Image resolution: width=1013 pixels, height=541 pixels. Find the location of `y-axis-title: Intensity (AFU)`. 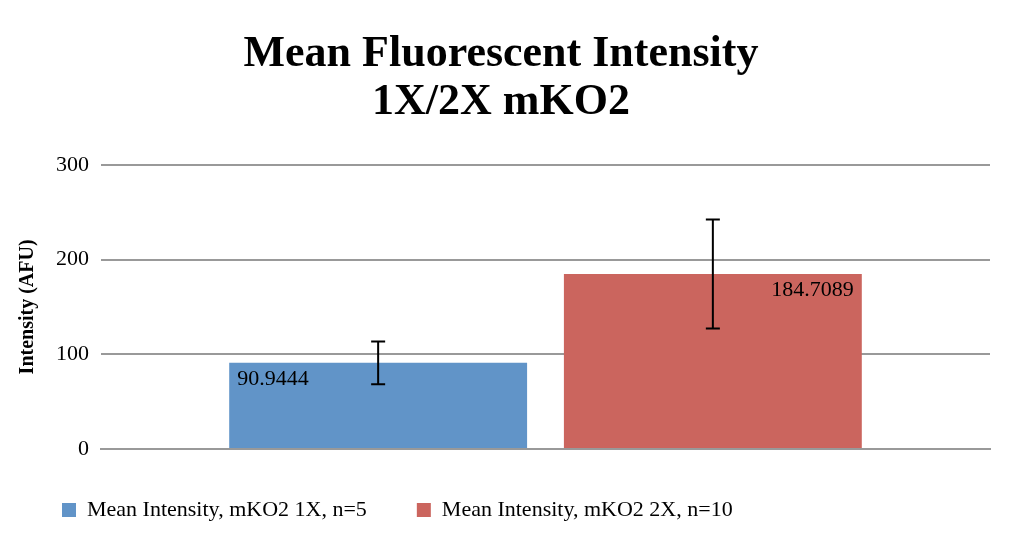

y-axis-title: Intensity (AFU) is located at coordinates (27, 307).